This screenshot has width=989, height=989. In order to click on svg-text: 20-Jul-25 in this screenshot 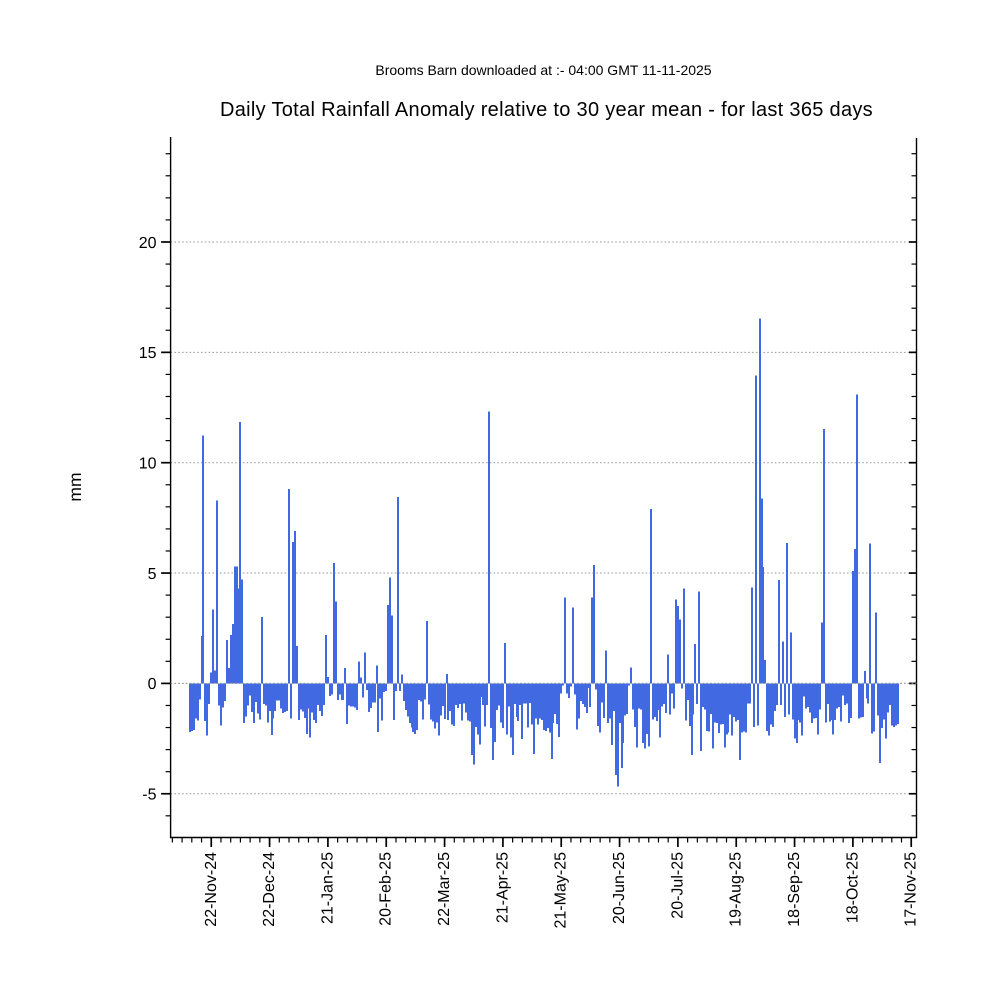, I will do `click(677, 885)`.